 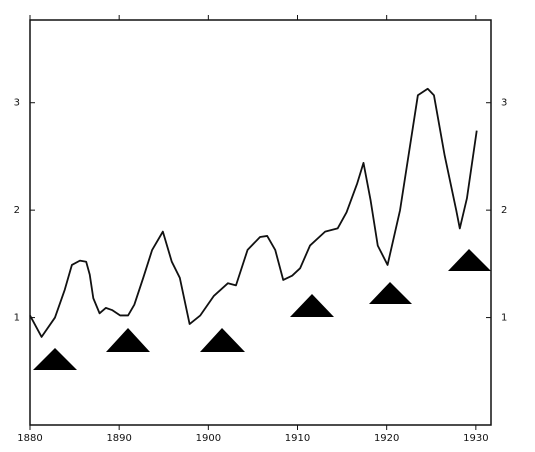 What do you see at coordinates (504, 103) in the screenshot?
I see `y2-tick-label: 3` at bounding box center [504, 103].